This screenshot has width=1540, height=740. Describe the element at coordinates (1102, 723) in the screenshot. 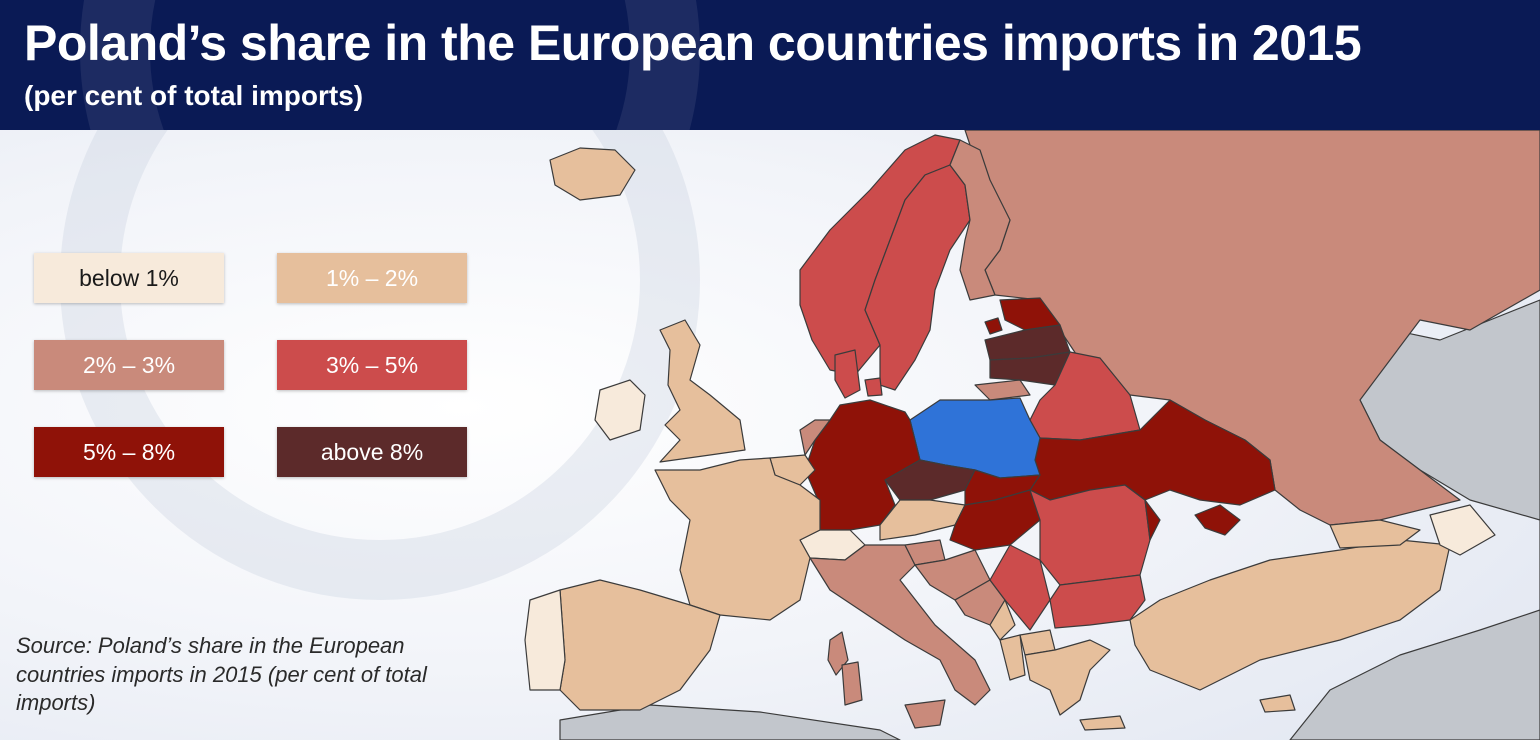

I see `island-crete` at that location.